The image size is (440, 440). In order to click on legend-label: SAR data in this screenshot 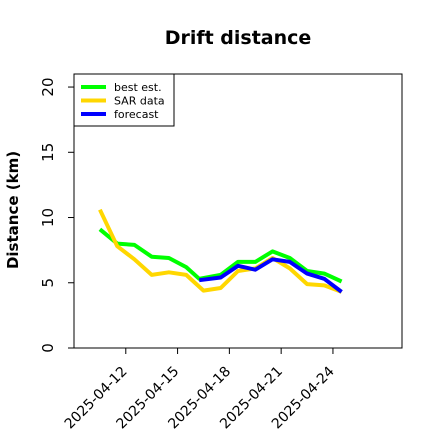, I will do `click(139, 101)`.